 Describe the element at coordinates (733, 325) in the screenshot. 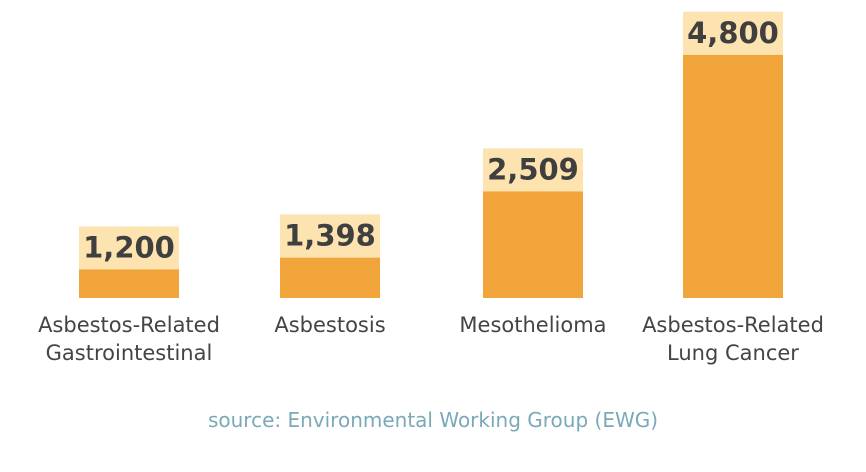

I see `category-label-4-line-1: Asbestos-Related` at that location.